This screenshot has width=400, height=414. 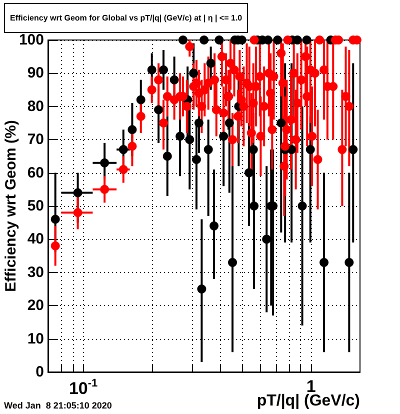 What do you see at coordinates (35, 173) in the screenshot?
I see `y-tick-label: 60` at bounding box center [35, 173].